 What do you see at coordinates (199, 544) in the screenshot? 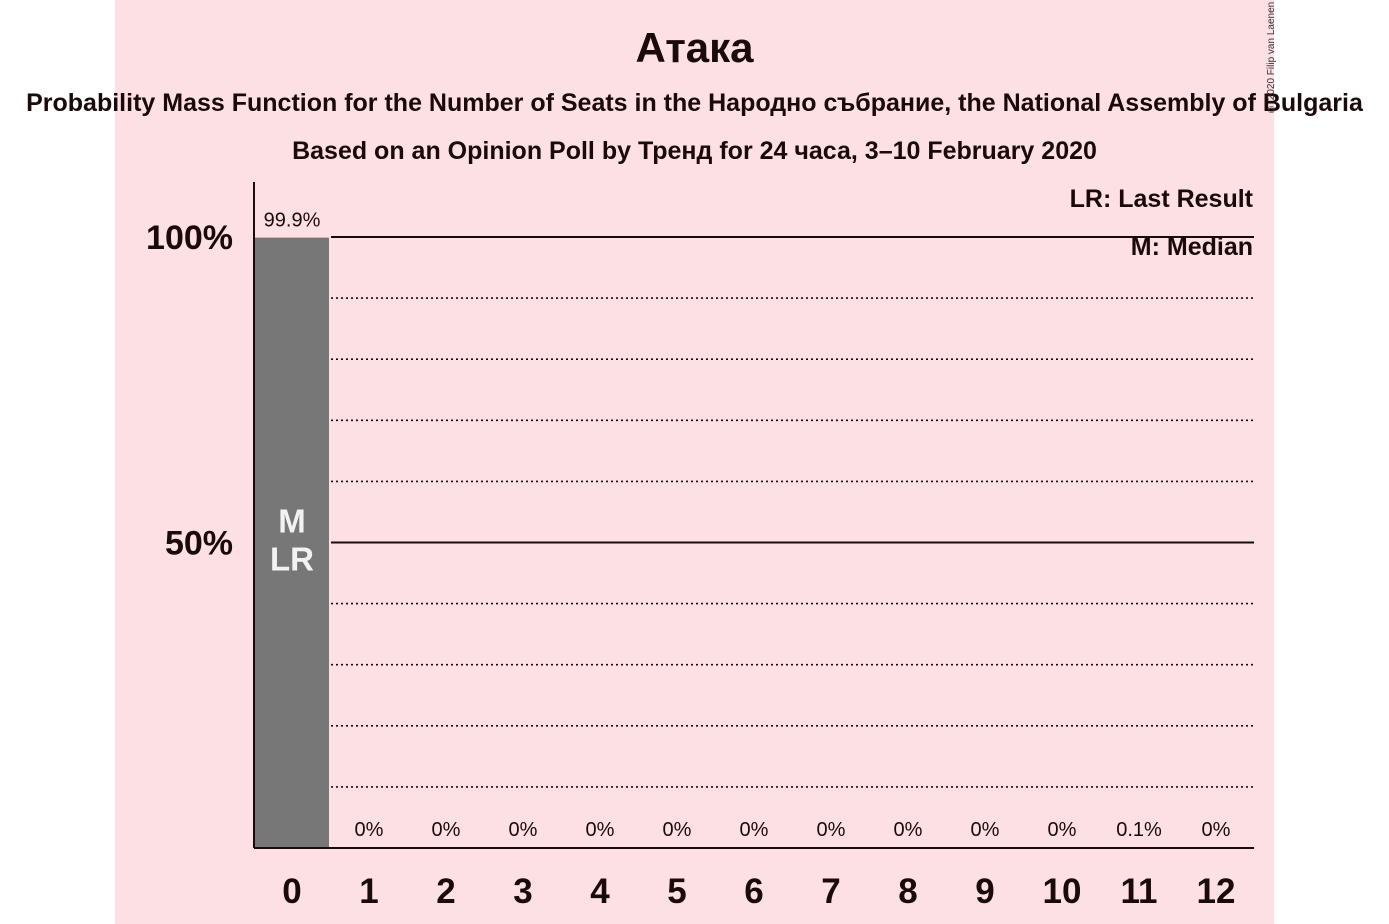
I see `y-tick-label: 50%` at bounding box center [199, 544].